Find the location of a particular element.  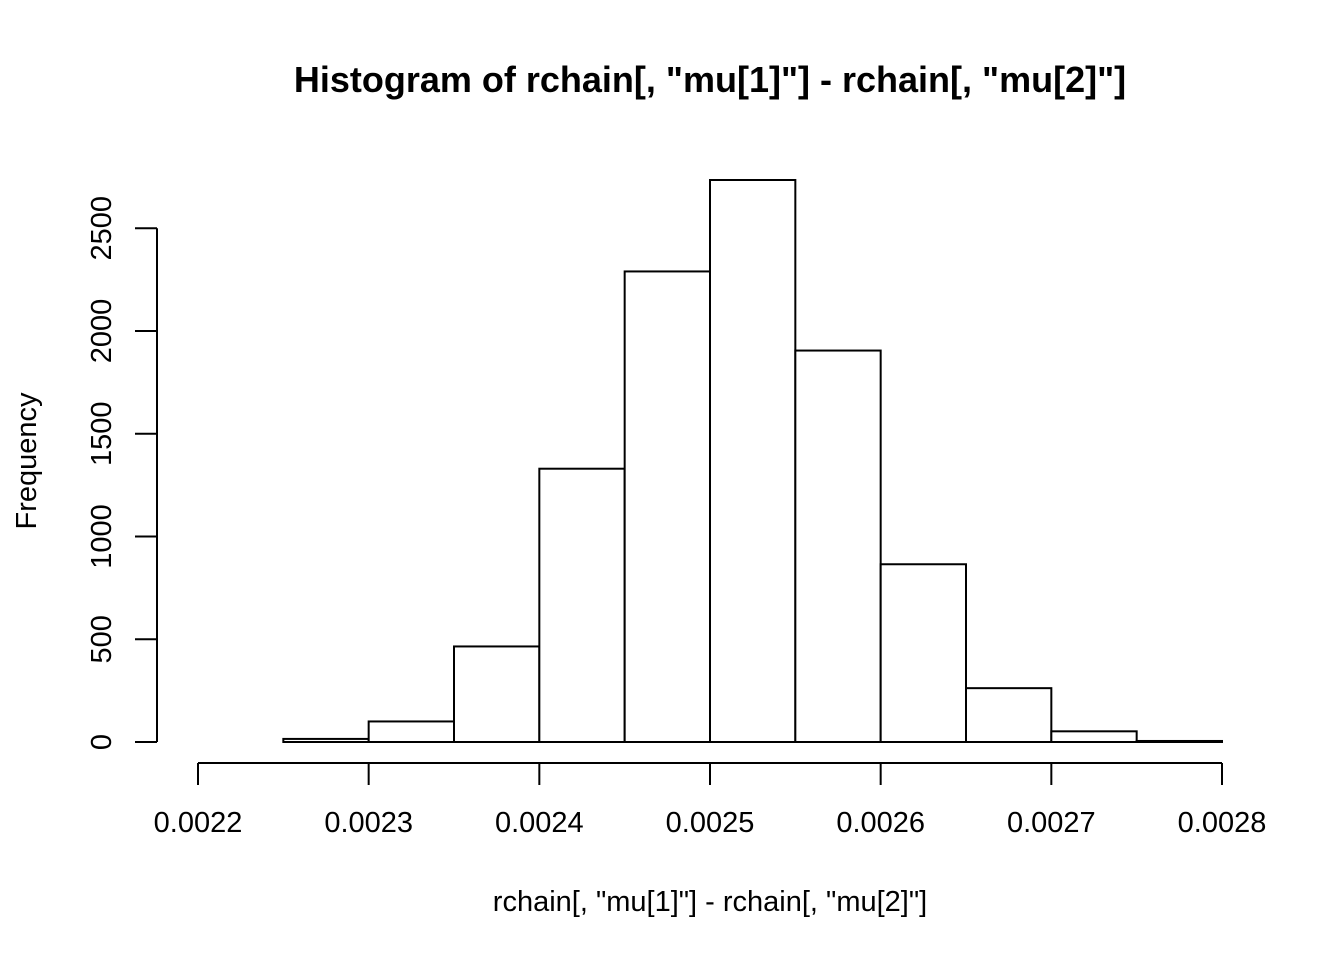

x-tick-label-0: 0.0022 is located at coordinates (198, 823).